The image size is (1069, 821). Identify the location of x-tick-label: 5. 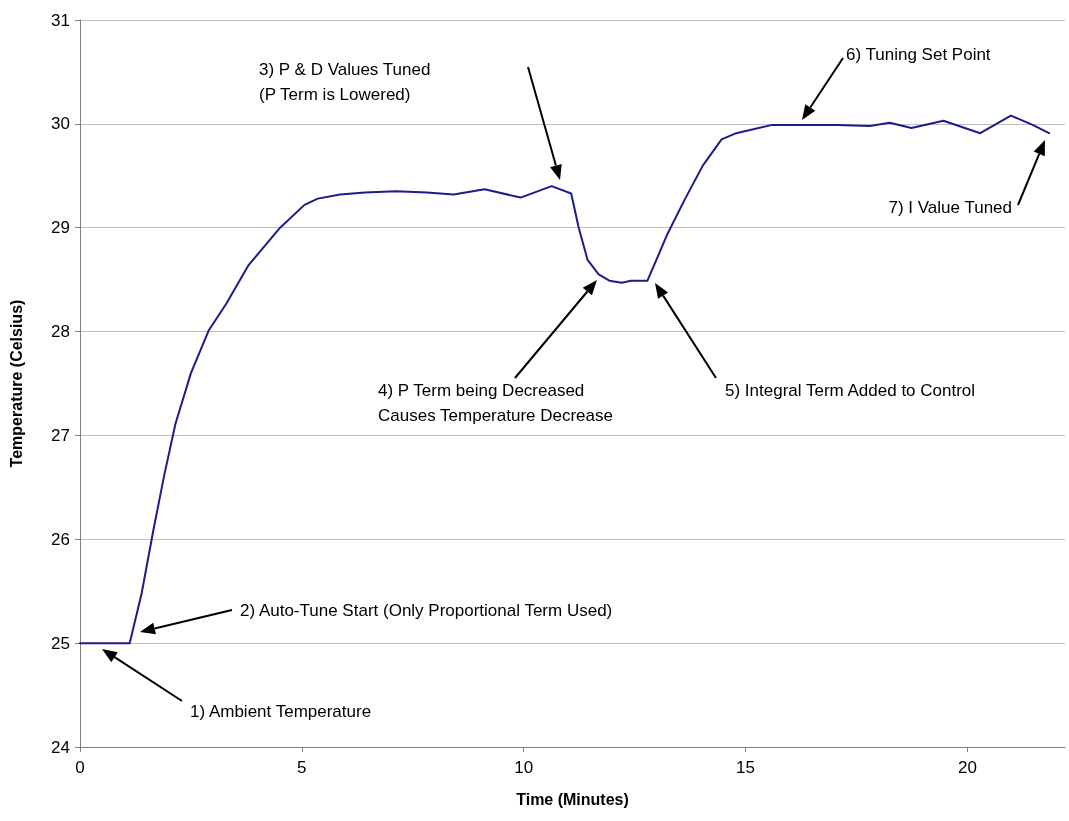
(302, 767).